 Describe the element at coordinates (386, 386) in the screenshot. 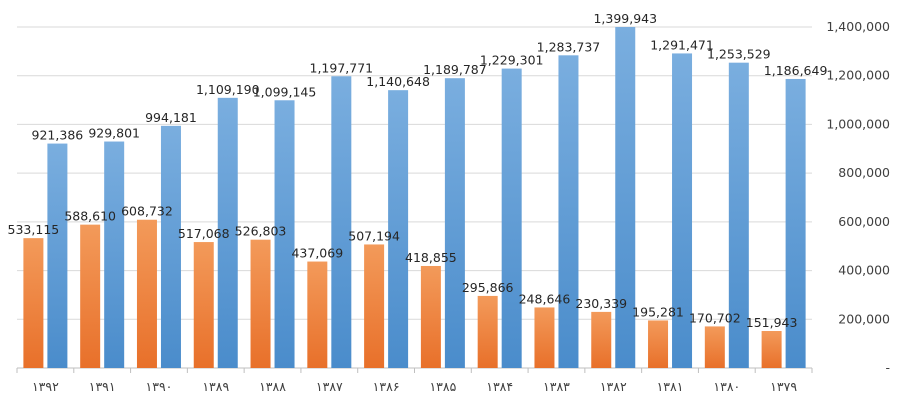

I see `x-tick-label: ۱۳۸۶` at that location.